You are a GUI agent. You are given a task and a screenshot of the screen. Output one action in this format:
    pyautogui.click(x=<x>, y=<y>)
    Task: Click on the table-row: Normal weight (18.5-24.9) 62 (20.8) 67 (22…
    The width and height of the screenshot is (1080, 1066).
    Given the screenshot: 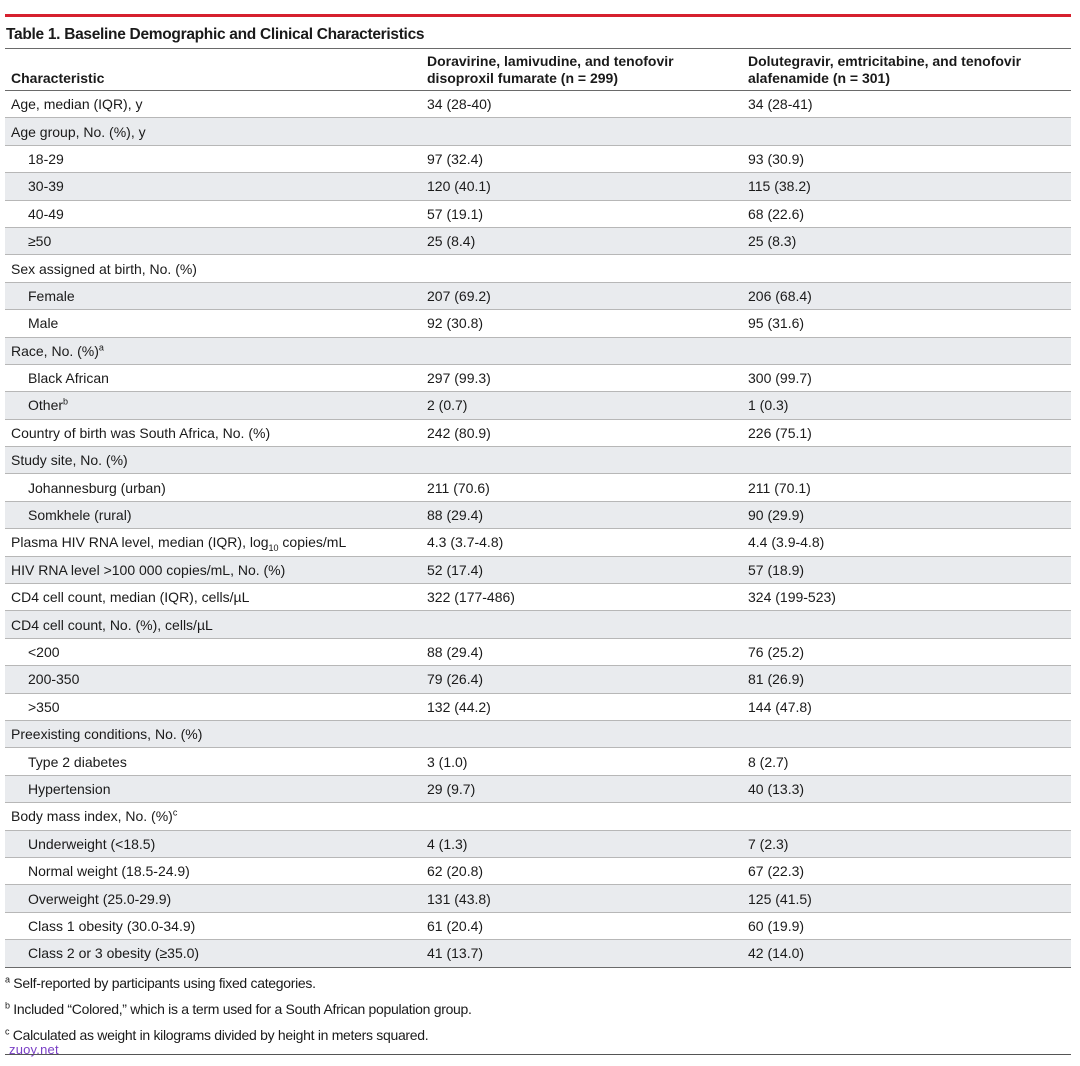 What is the action you would take?
    pyautogui.click(x=538, y=871)
    